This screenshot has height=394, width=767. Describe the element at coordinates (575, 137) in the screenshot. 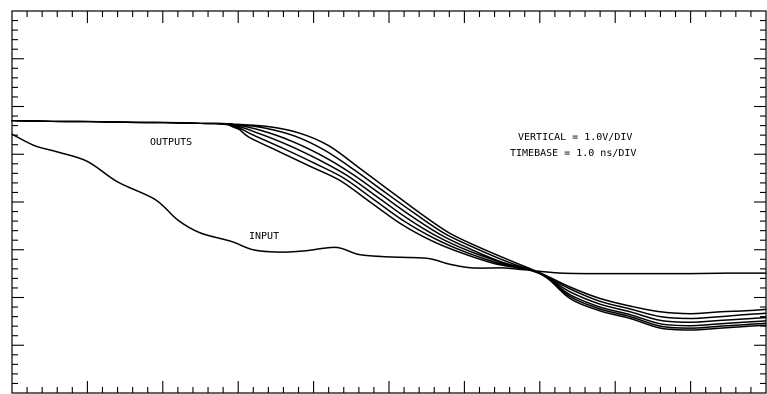

I see `vertical-scale-label: VERTICAL = 1.0V/DIV` at that location.